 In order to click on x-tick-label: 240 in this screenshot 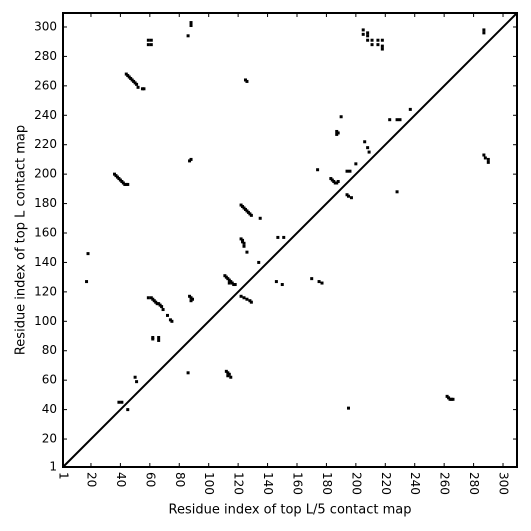, I will do `click(415, 483)`.